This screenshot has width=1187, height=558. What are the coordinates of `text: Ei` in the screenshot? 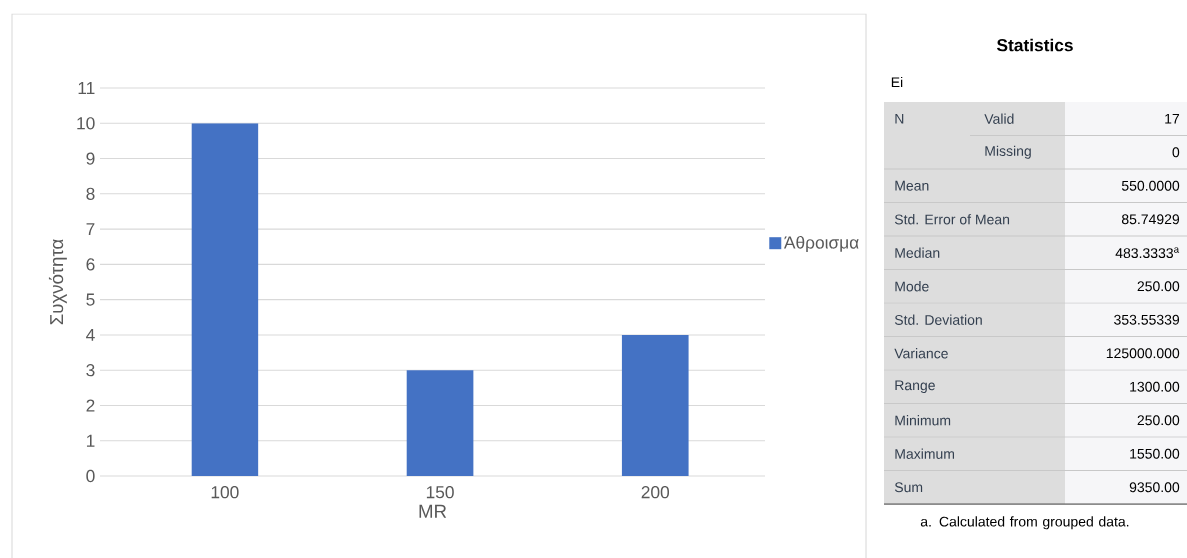 It's located at (897, 82).